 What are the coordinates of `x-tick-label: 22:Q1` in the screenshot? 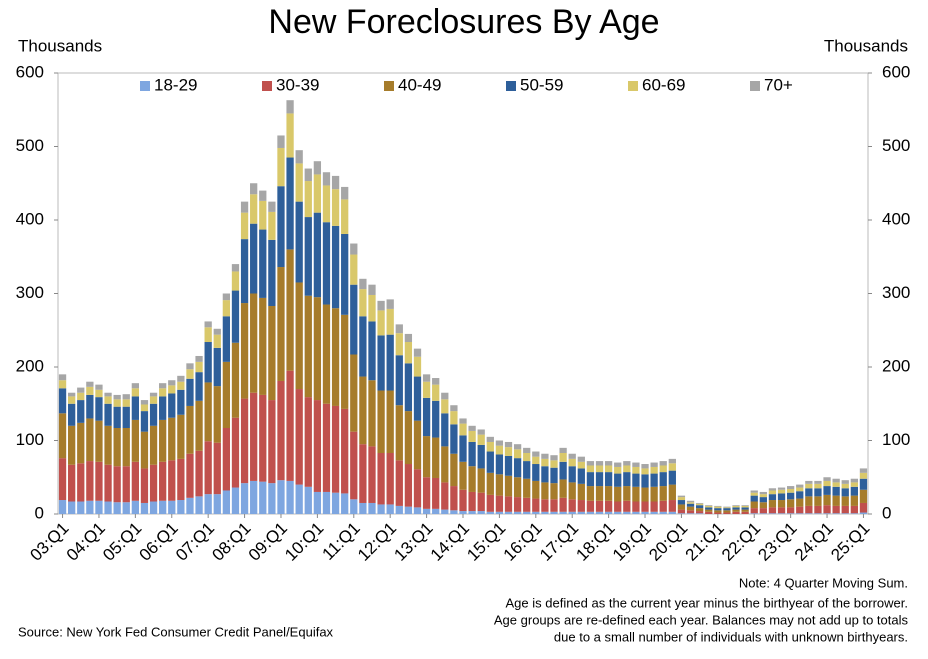 It's located at (741, 542).